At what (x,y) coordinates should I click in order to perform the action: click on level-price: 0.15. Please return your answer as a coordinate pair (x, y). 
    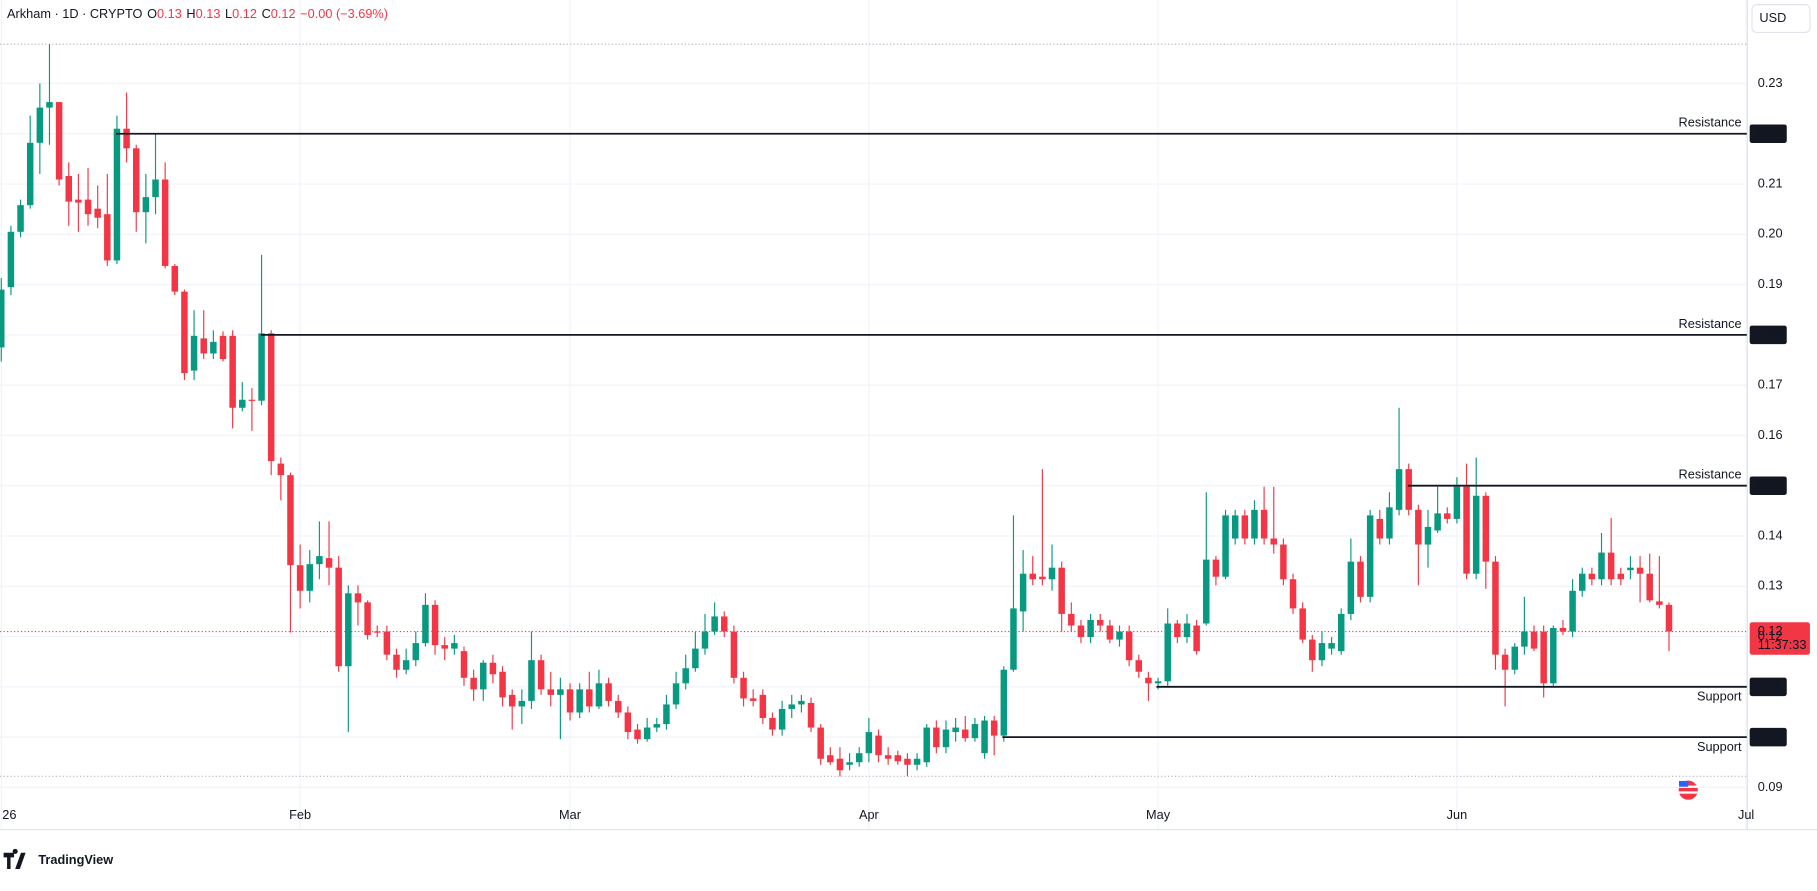
    Looking at the image, I should click on (1768, 485).